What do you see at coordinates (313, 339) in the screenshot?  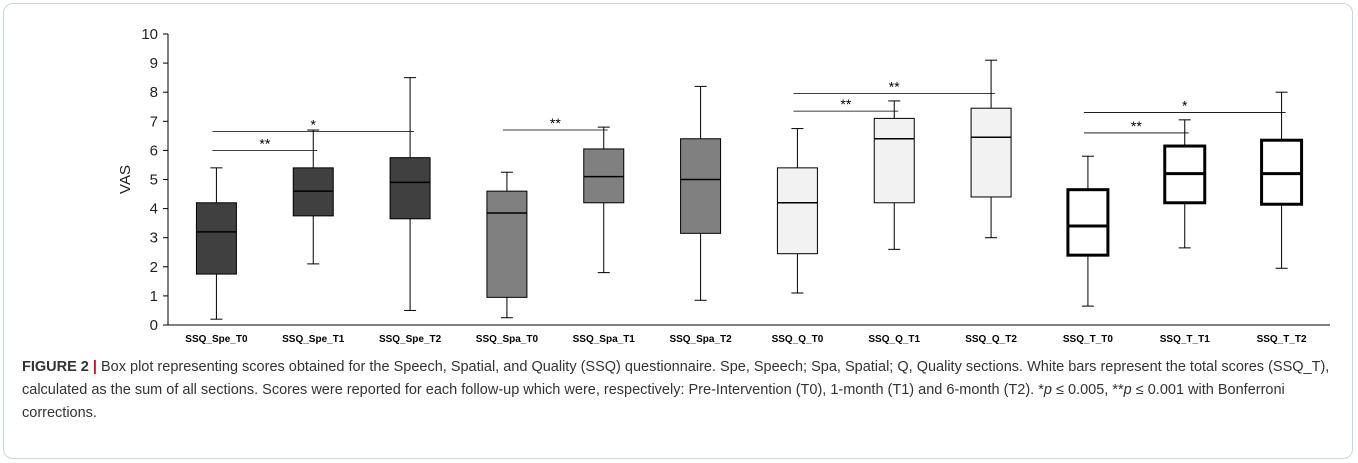 I see `x-tick-label: SSQ_Spe_T1` at bounding box center [313, 339].